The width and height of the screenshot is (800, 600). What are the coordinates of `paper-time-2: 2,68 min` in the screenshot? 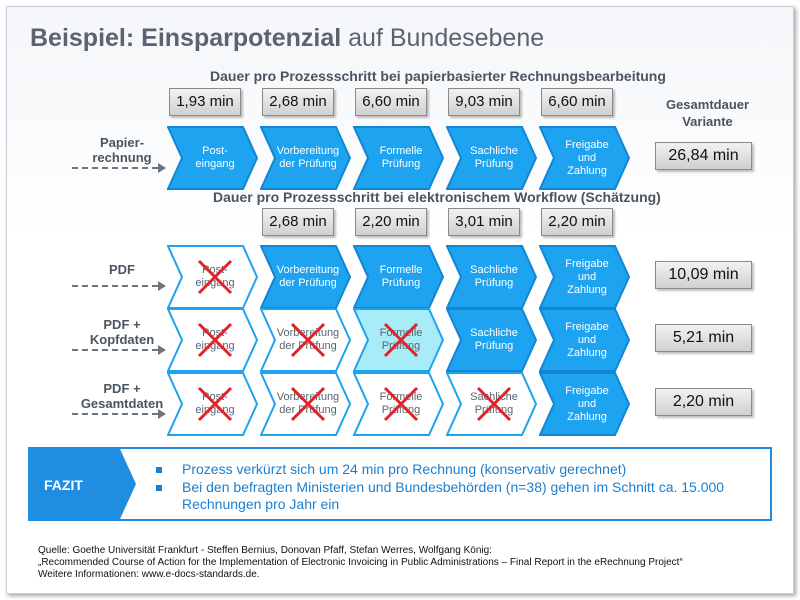 It's located at (298, 102).